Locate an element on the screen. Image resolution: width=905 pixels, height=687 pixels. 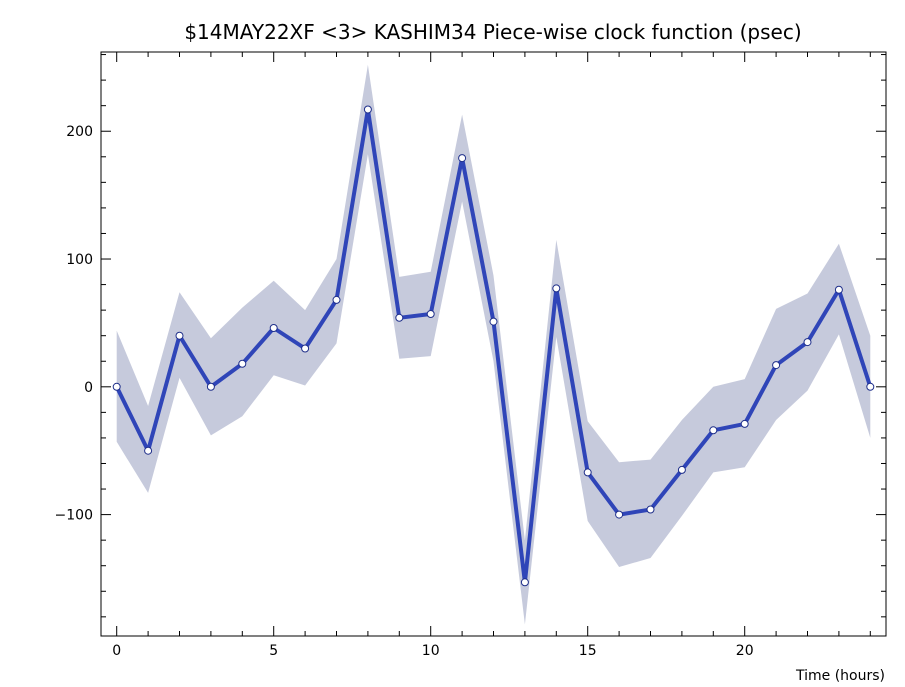
x-tick-label: 10 is located at coordinates (431, 651).